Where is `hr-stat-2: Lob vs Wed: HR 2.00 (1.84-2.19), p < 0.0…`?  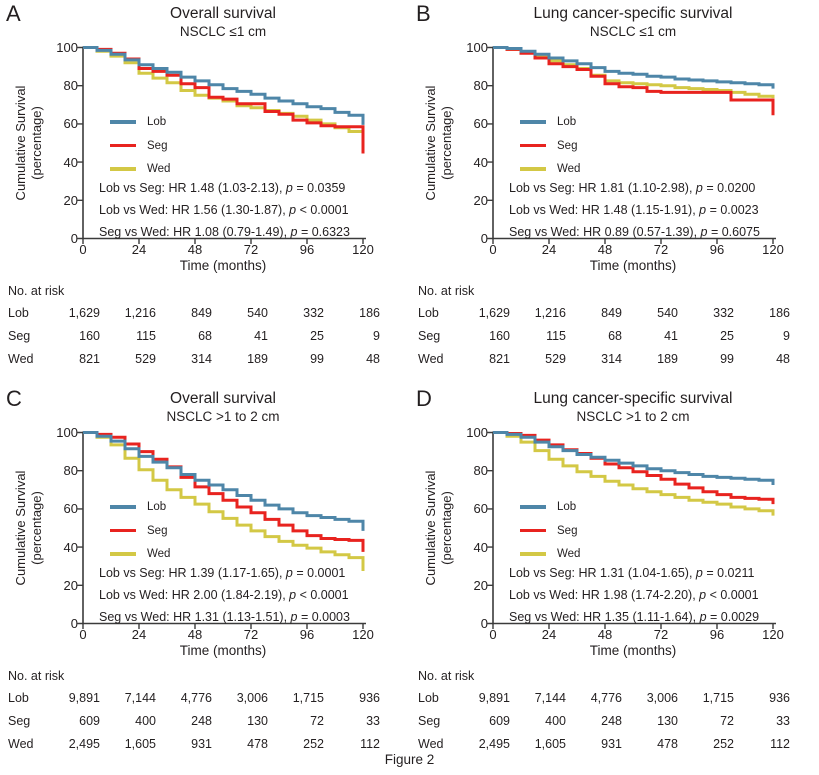 hr-stat-2: Lob vs Wed: HR 2.00 (1.84-2.19), p < 0.0… is located at coordinates (224, 595).